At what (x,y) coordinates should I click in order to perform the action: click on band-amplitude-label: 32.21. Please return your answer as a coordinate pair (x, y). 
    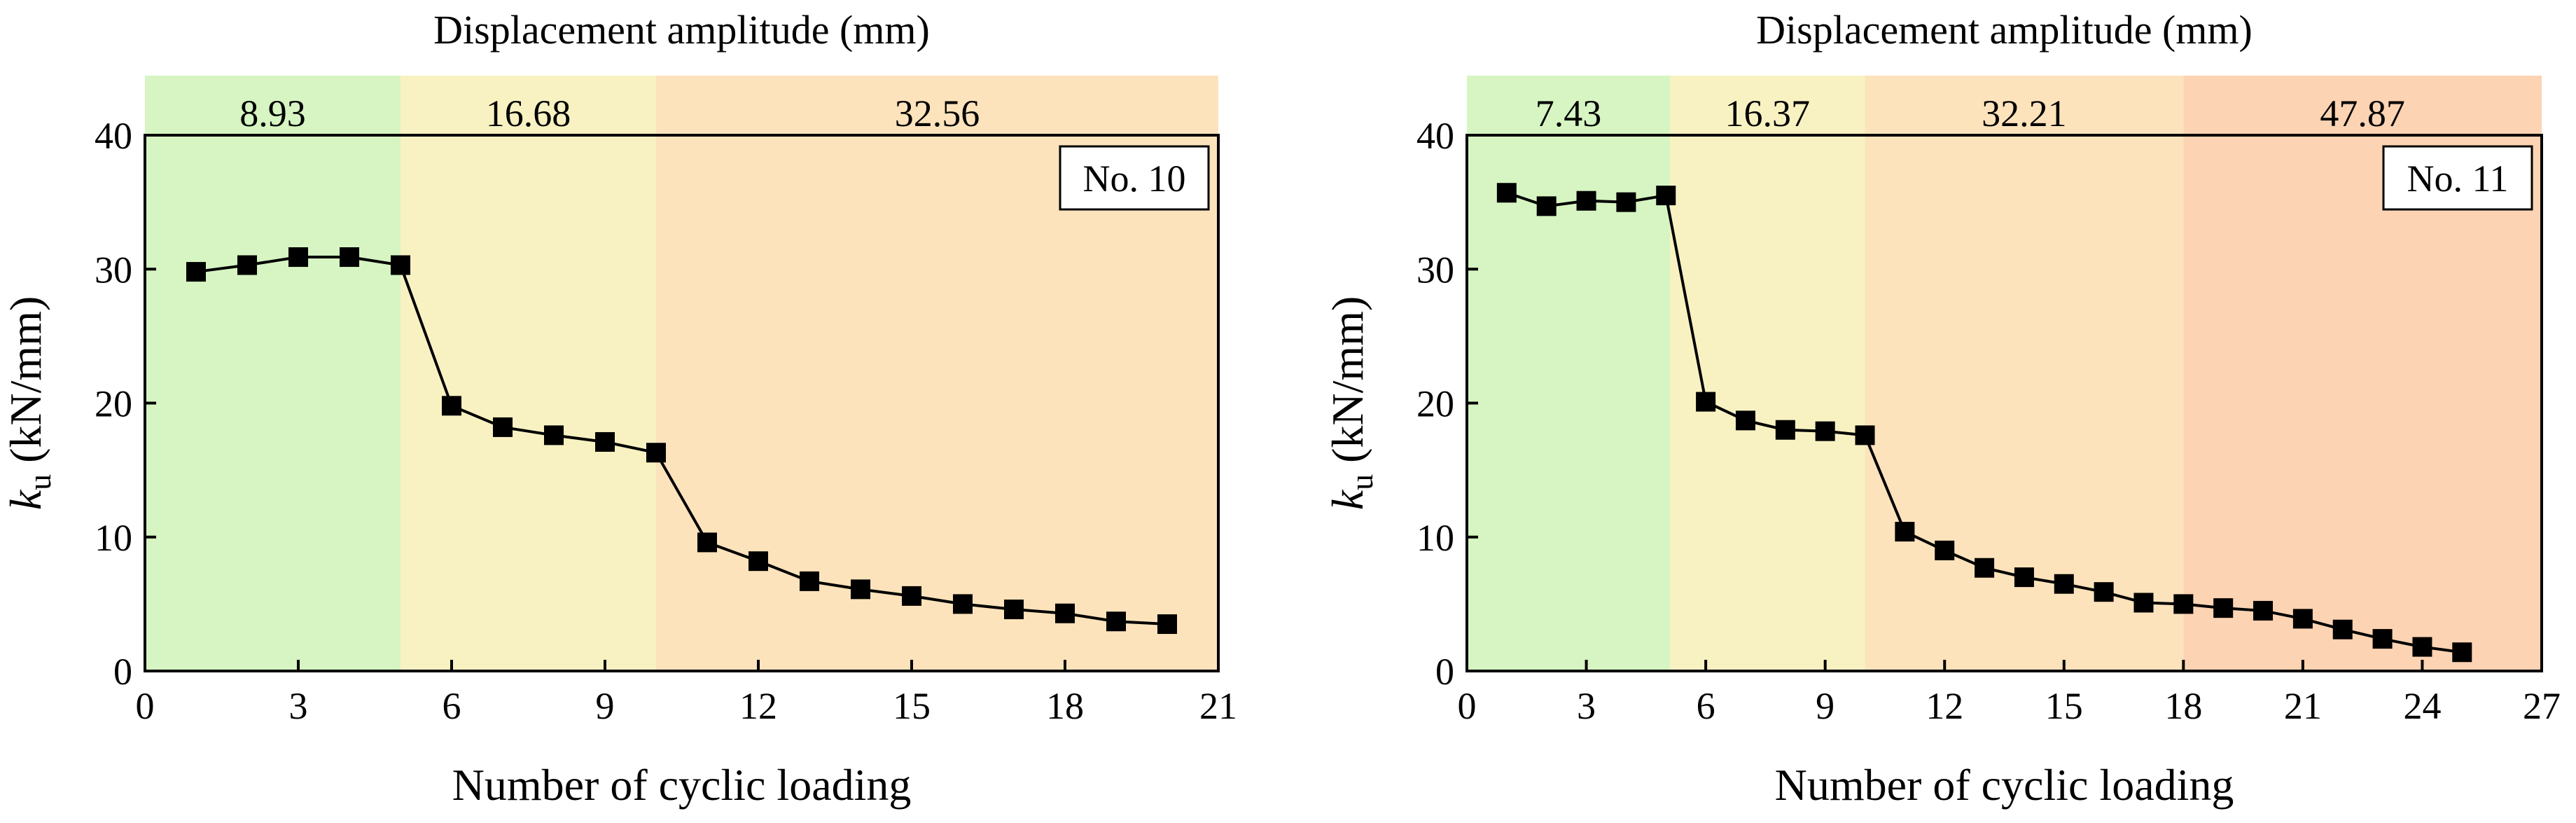
    Looking at the image, I should click on (2024, 113).